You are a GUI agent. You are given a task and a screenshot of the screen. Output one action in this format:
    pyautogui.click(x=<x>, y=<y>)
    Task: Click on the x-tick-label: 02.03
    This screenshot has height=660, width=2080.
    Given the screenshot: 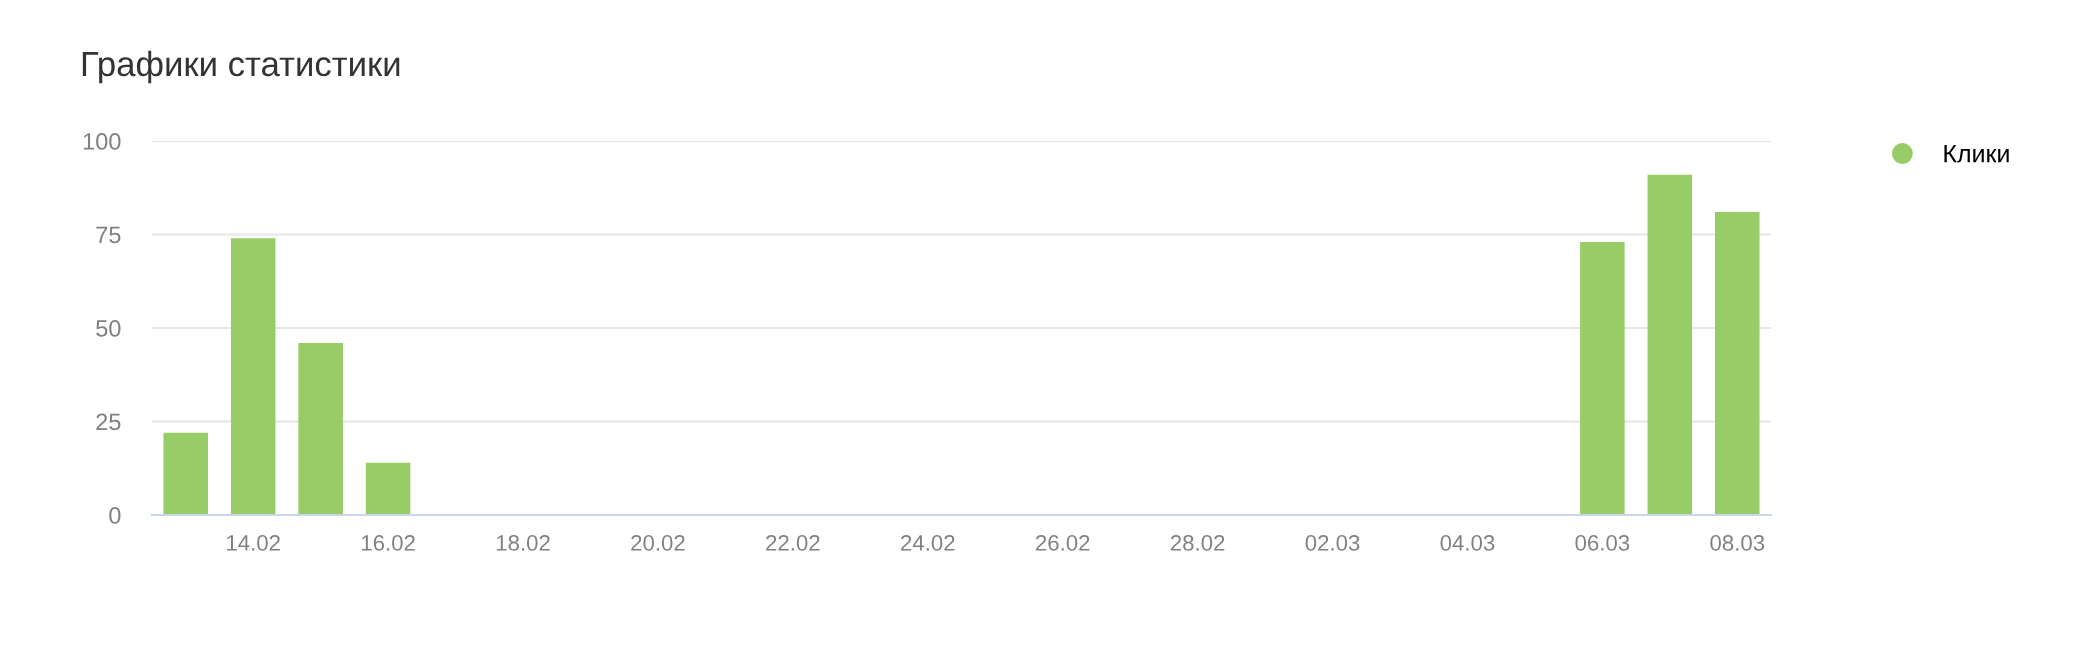 What is the action you would take?
    pyautogui.click(x=1332, y=543)
    